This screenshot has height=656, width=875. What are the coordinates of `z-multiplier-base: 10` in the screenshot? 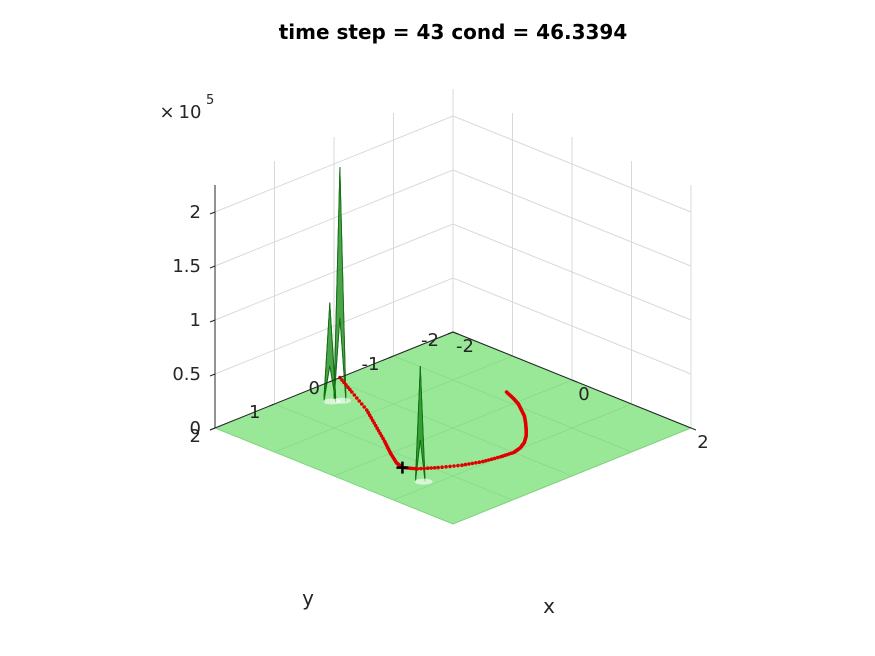 It's located at (190, 112).